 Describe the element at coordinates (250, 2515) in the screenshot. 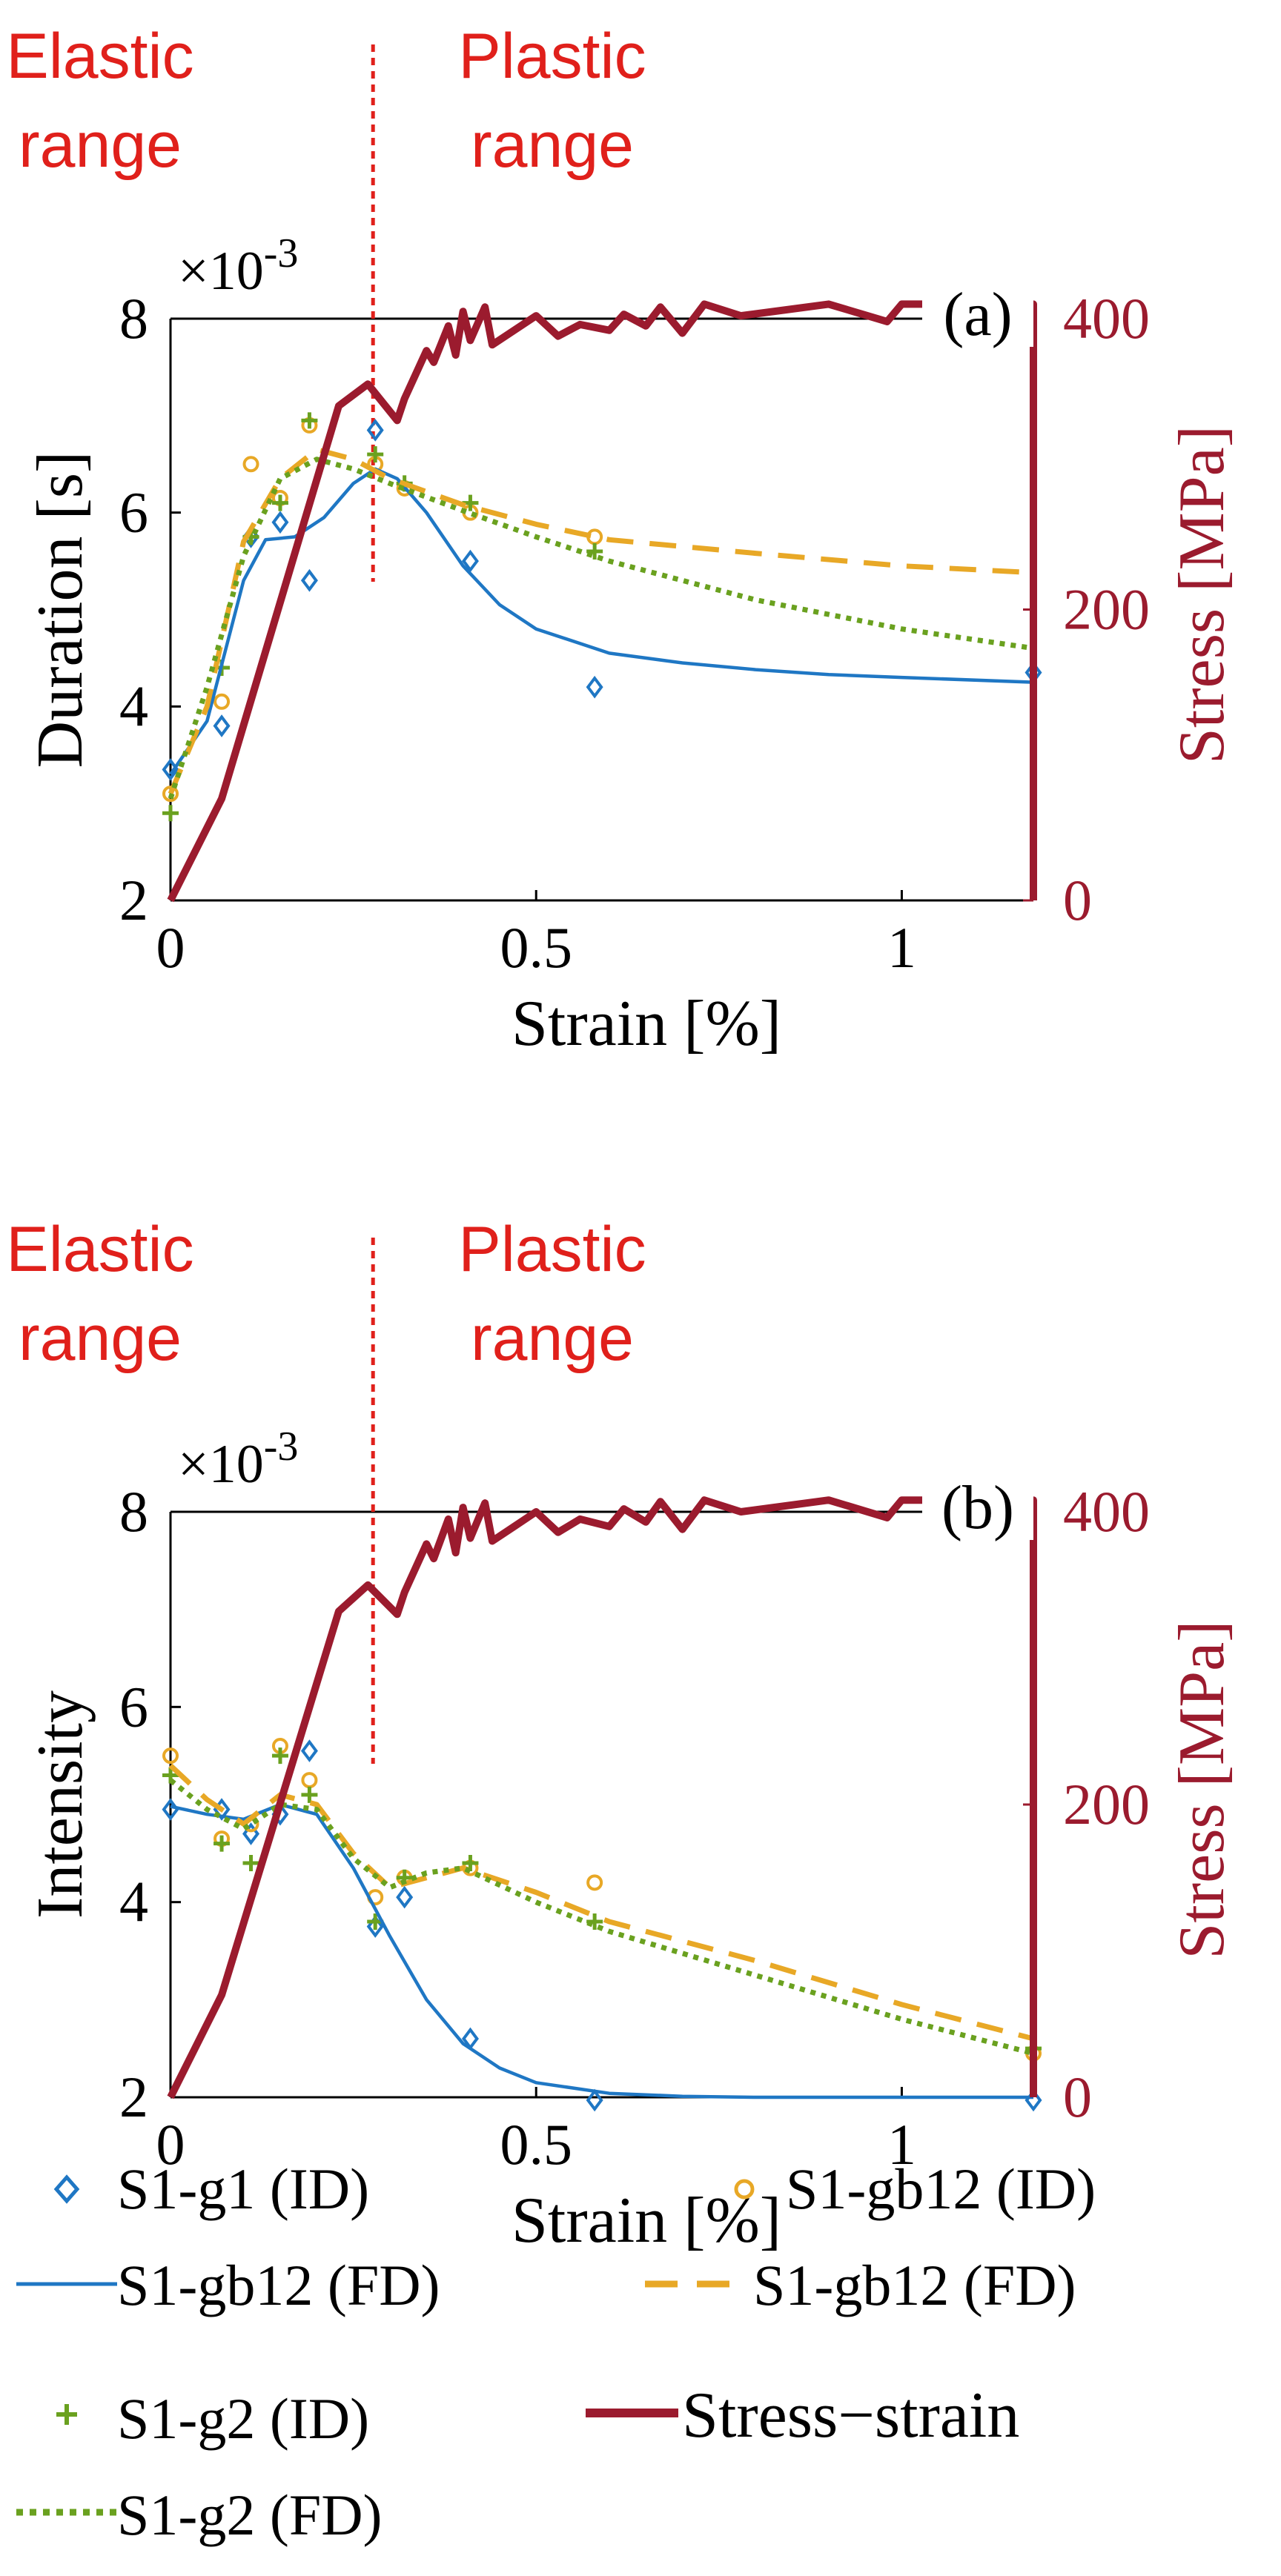

I see `legend-label-g2-fd: S1-g2 (FD)` at that location.